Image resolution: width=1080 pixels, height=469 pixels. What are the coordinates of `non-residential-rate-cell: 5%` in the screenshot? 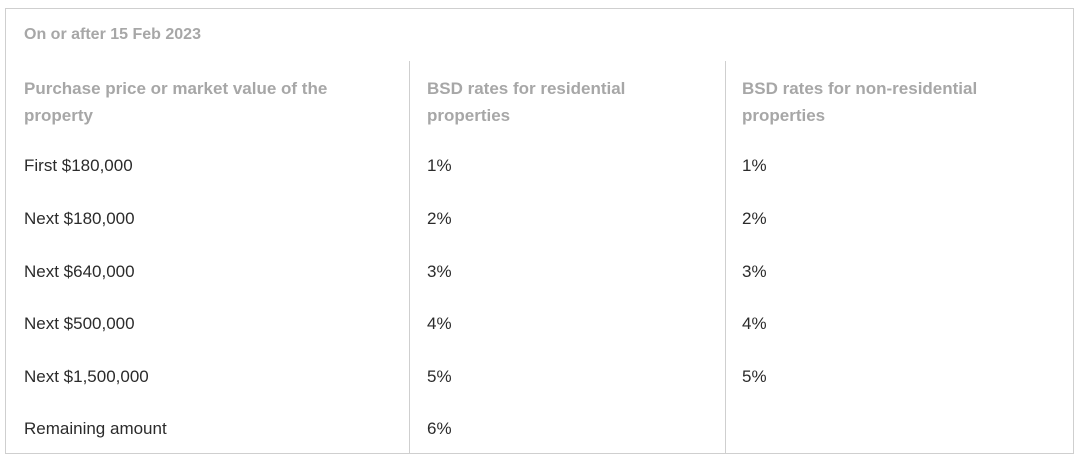 It's located at (754, 376).